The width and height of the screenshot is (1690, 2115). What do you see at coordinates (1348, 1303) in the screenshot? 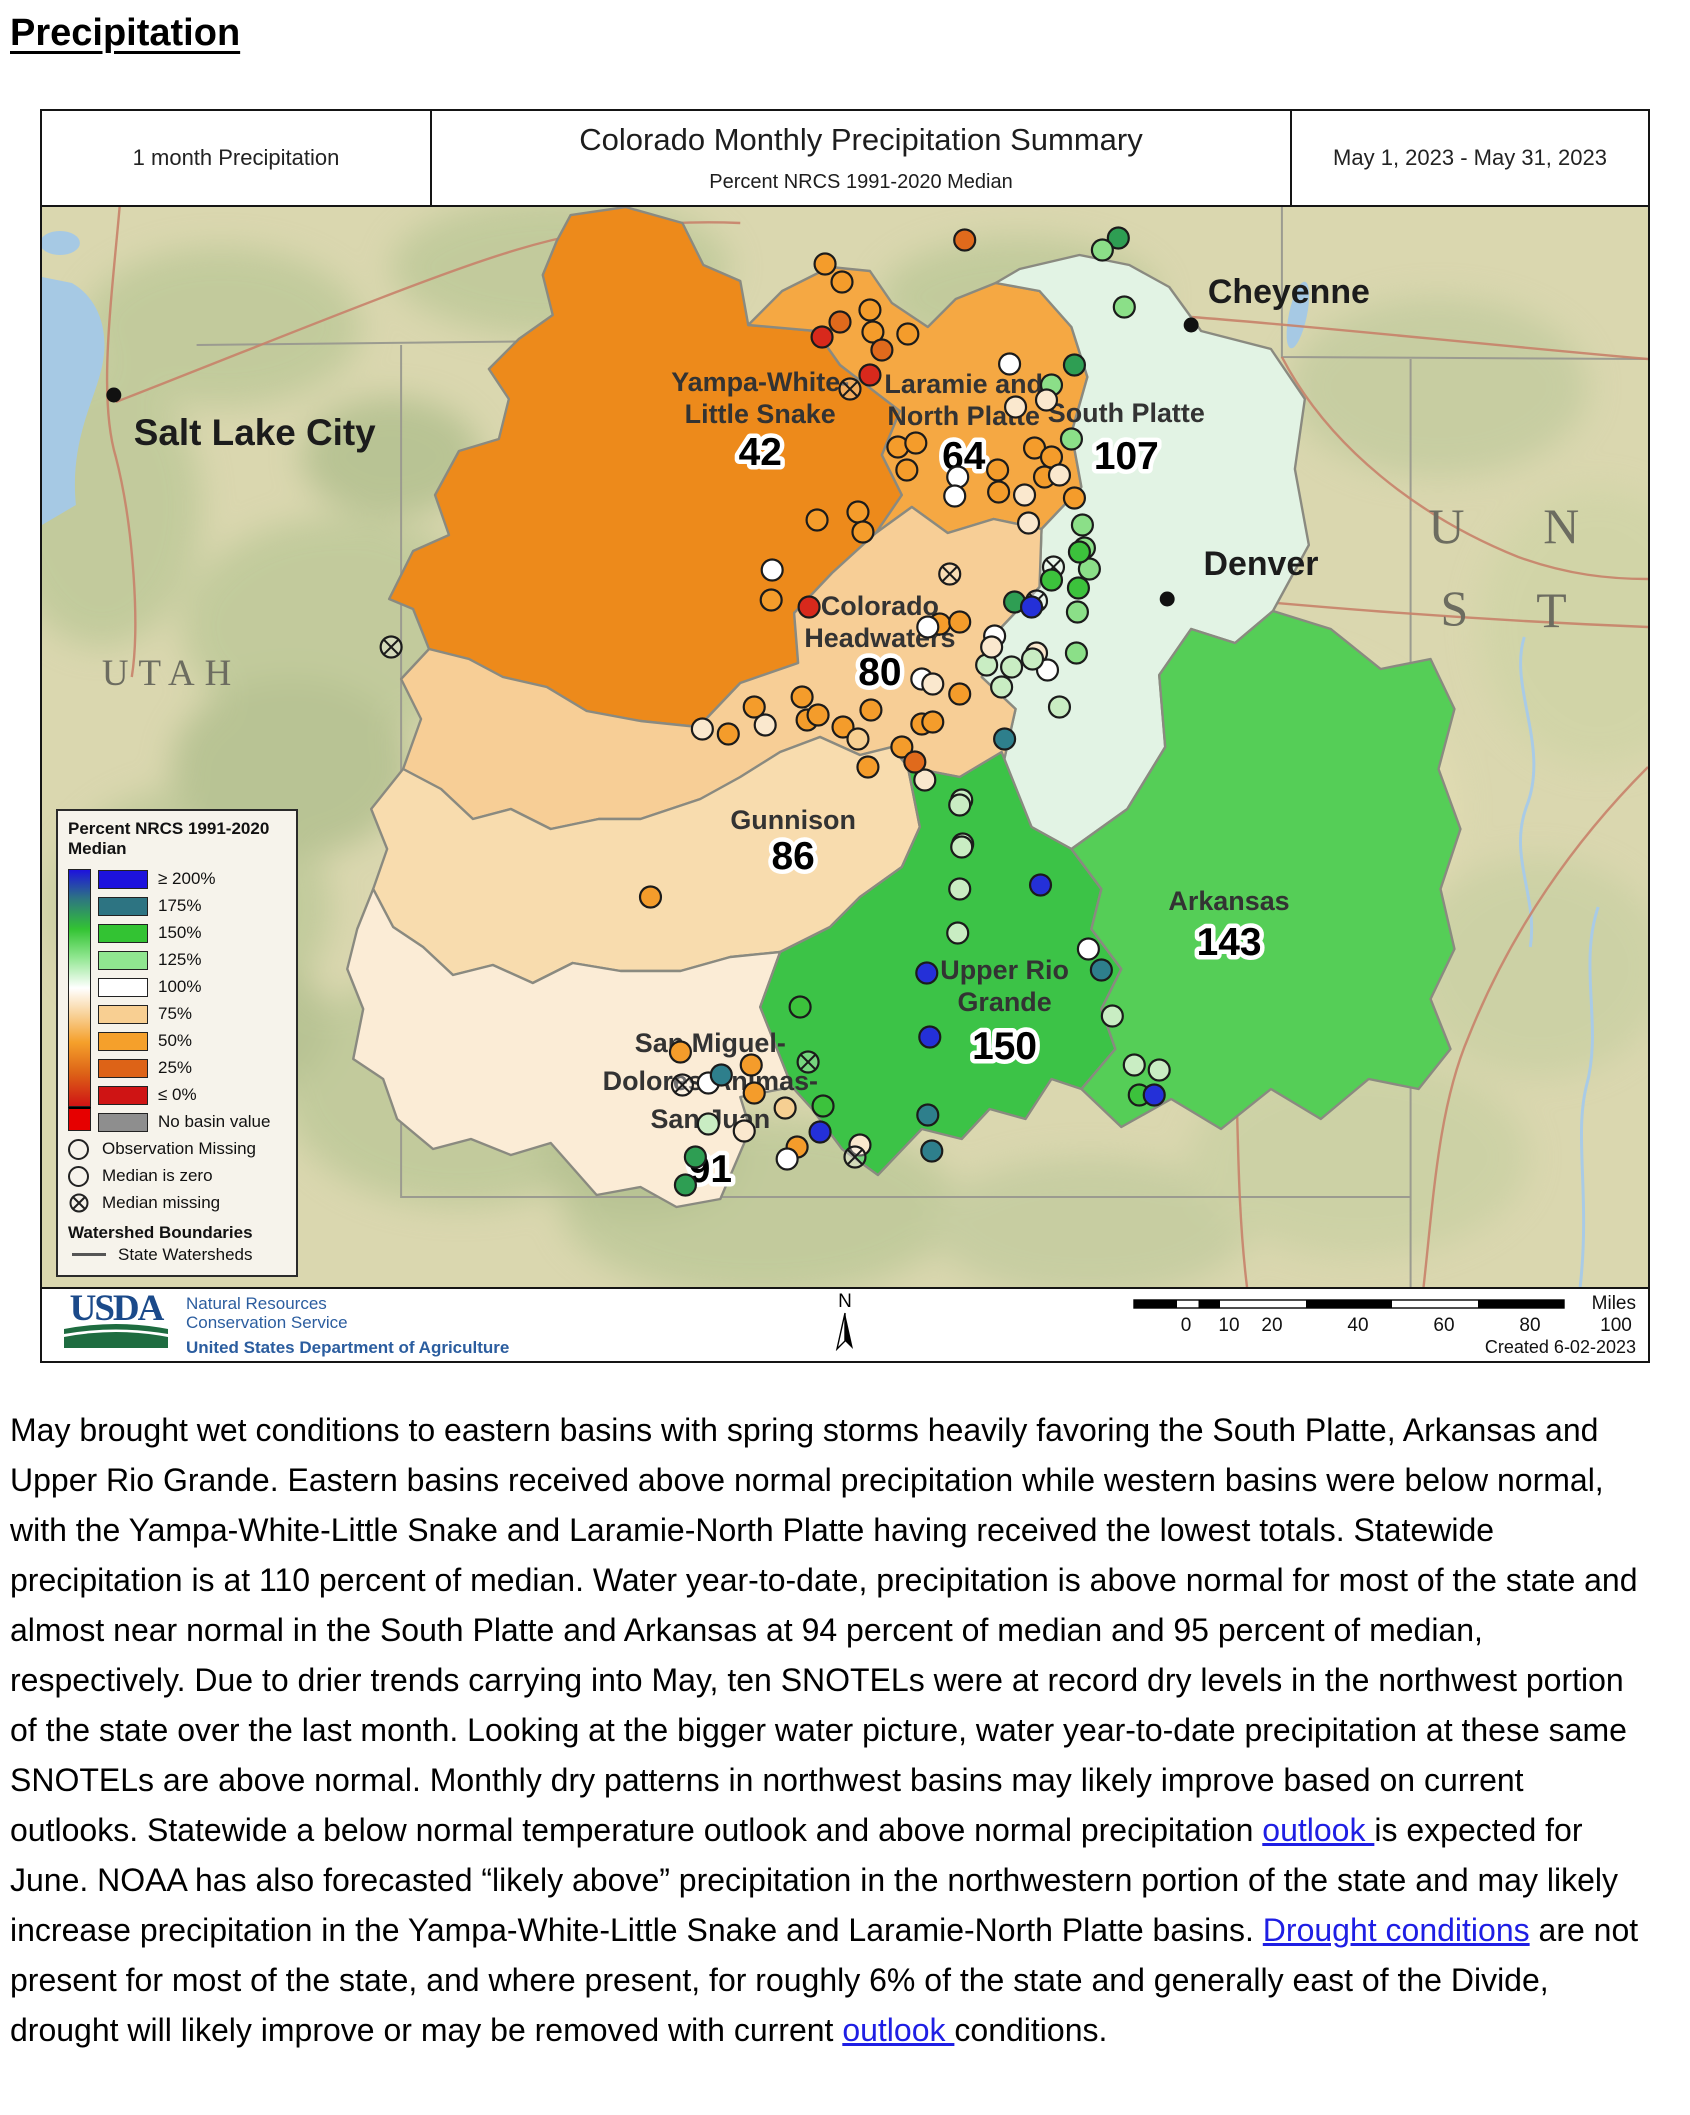
I see `scale-bar` at bounding box center [1348, 1303].